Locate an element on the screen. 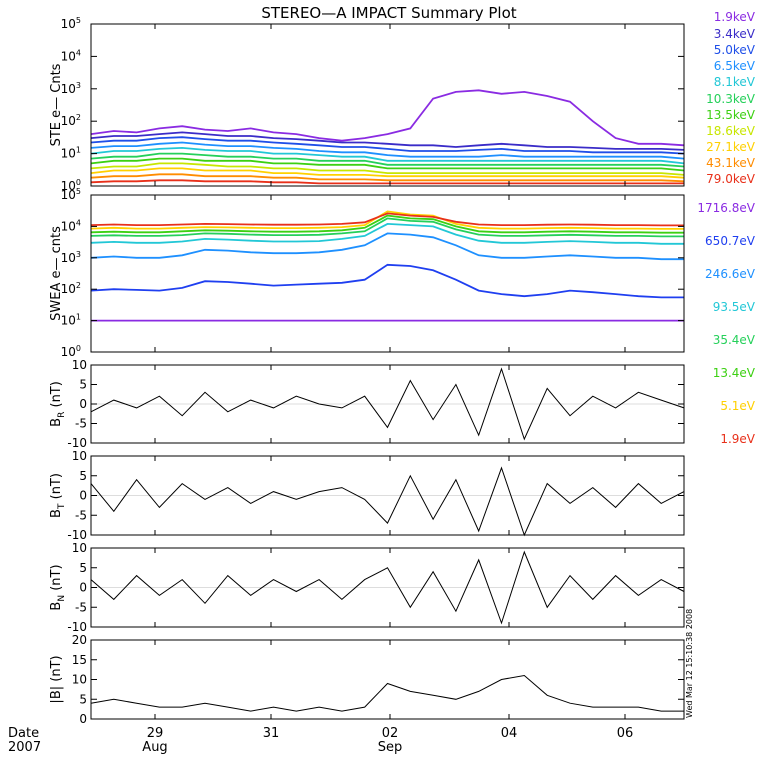  legend-swea-5: 13.4eV is located at coordinates (734, 373).